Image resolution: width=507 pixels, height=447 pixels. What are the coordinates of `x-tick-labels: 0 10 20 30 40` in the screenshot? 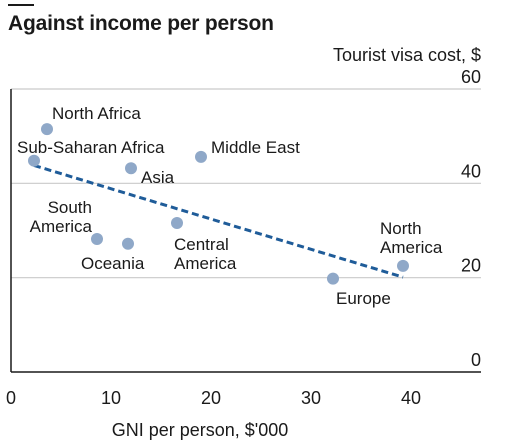 It's located at (213, 398).